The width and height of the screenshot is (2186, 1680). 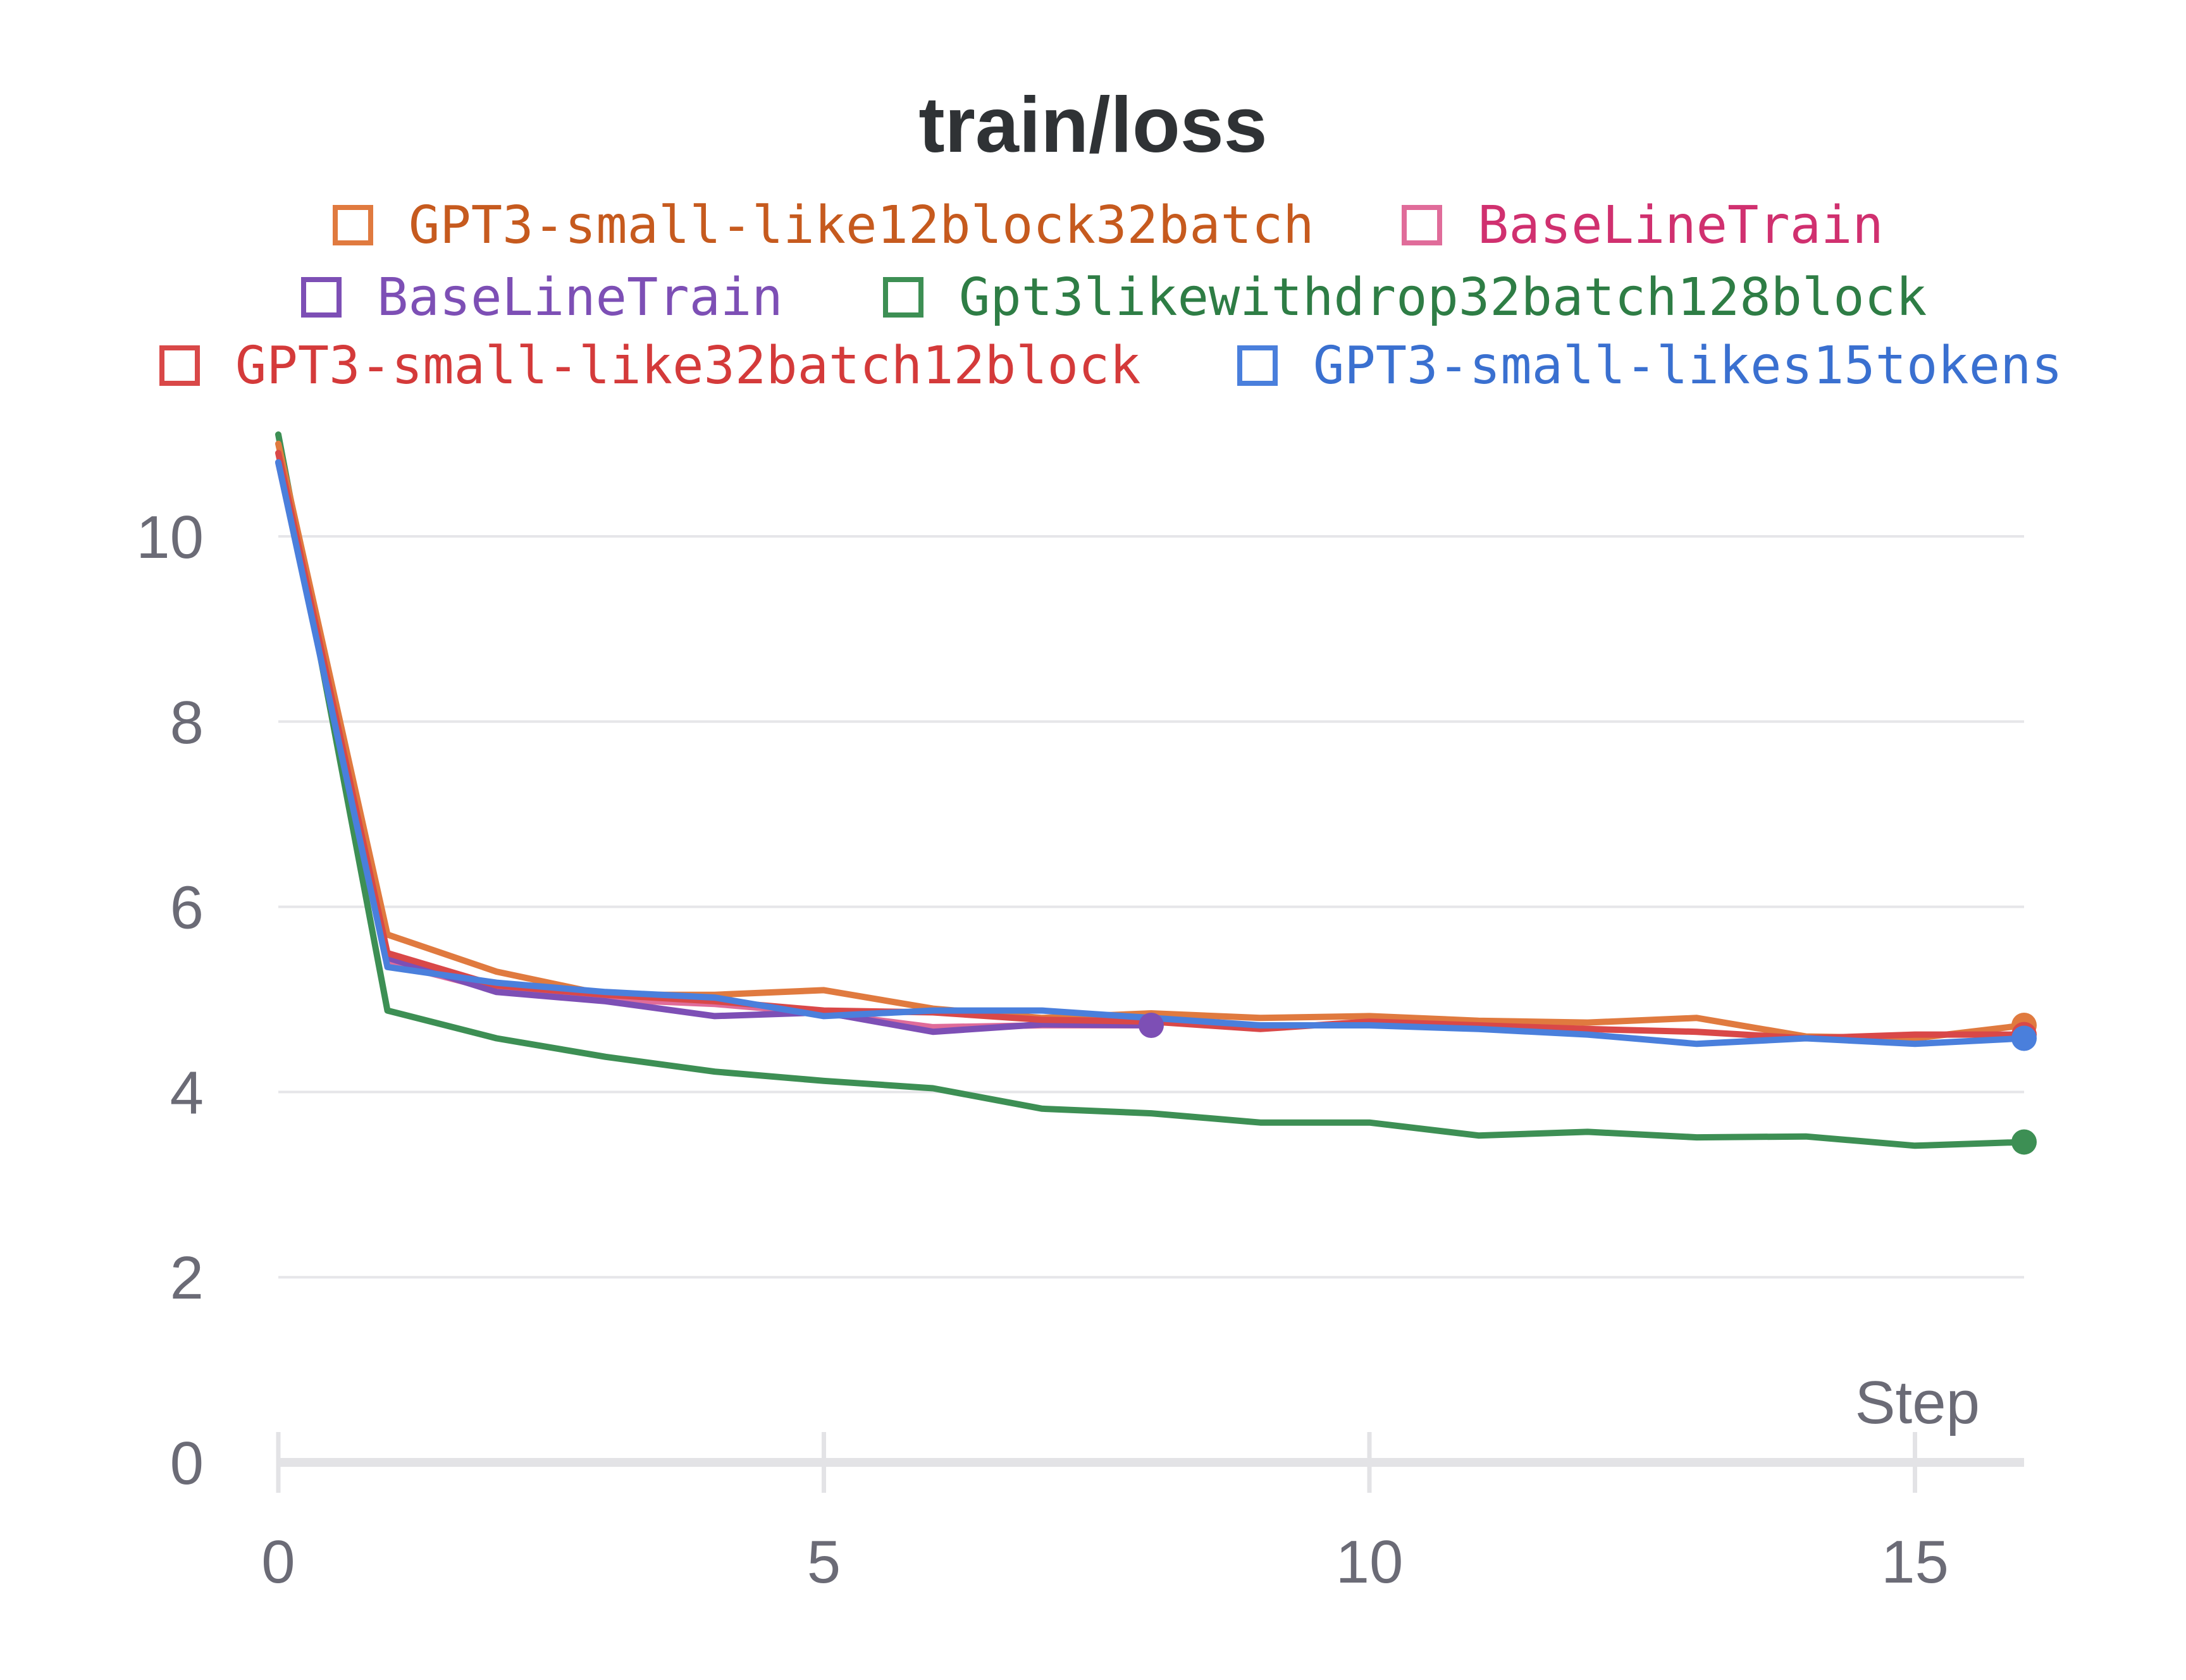 What do you see at coordinates (170, 537) in the screenshot?
I see `y-tick-label: 10` at bounding box center [170, 537].